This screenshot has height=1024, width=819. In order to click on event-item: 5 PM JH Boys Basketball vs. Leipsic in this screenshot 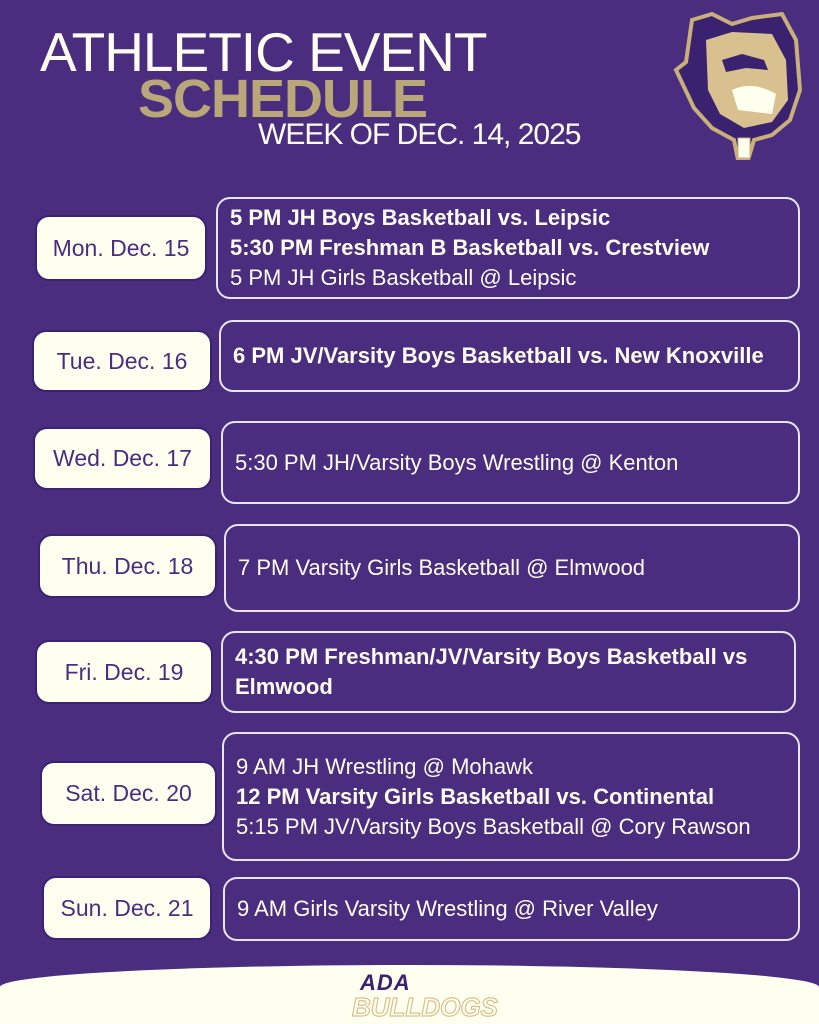, I will do `click(420, 217)`.